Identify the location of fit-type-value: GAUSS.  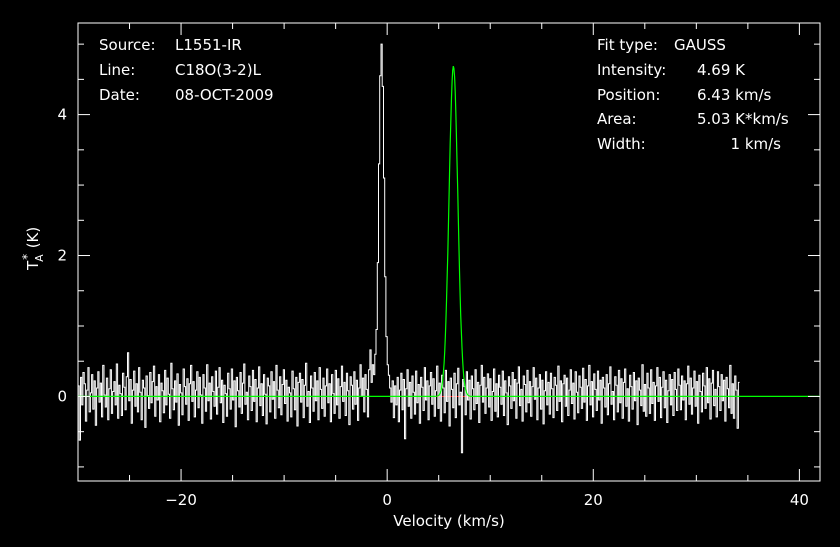
(700, 45).